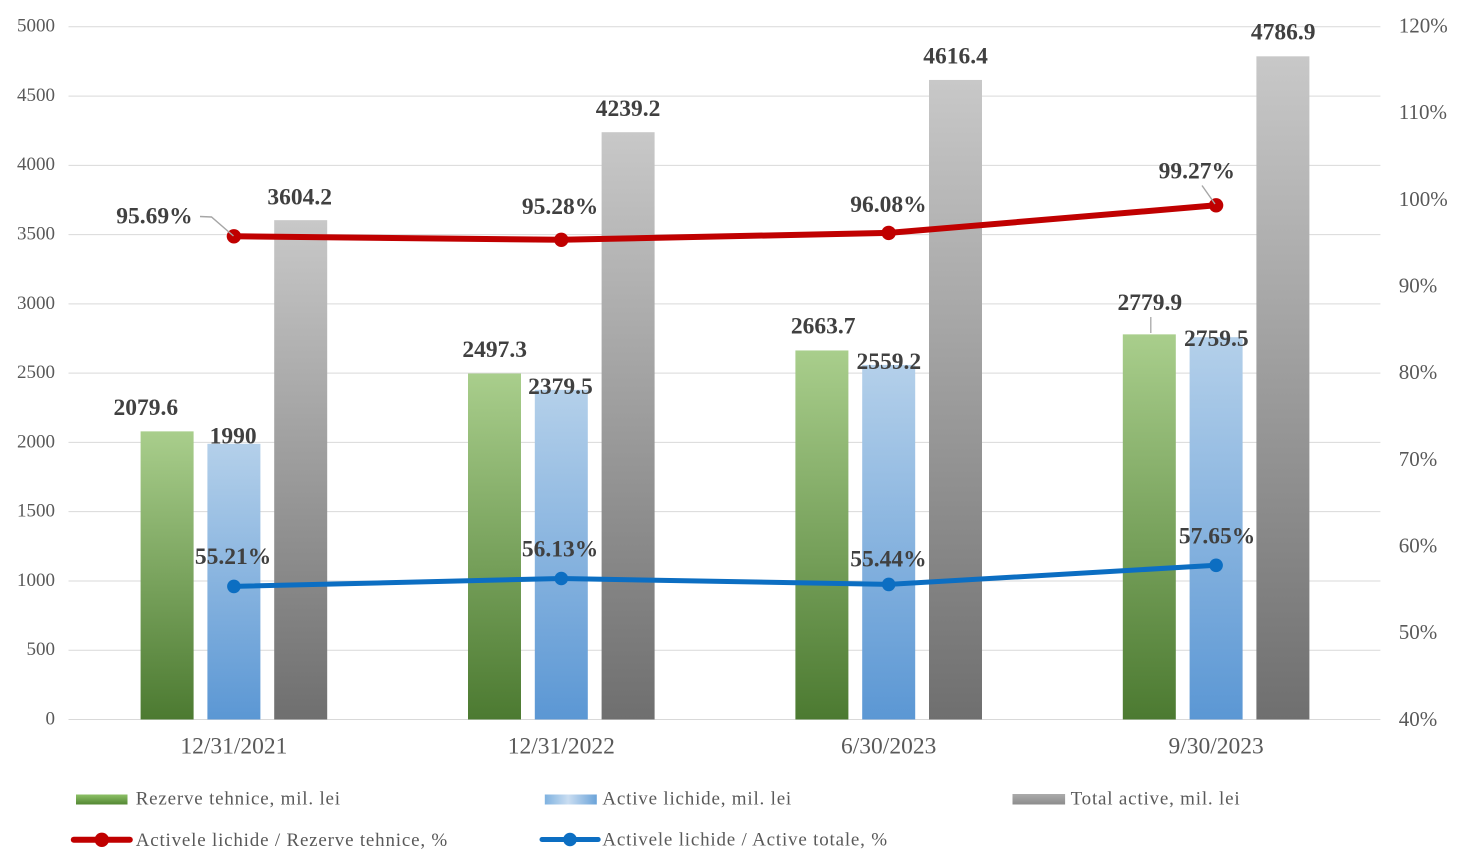 The image size is (1459, 863). What do you see at coordinates (888, 747) in the screenshot?
I see `svg-text: 6/30/2023` at bounding box center [888, 747].